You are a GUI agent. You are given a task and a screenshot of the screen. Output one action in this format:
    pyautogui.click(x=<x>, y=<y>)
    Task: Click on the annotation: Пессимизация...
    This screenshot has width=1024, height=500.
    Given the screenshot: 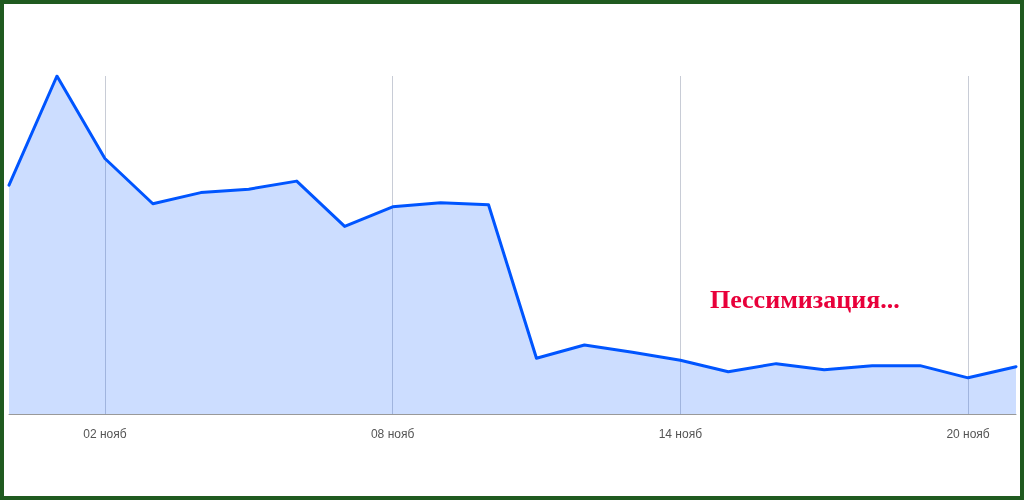 What is the action you would take?
    pyautogui.click(x=805, y=299)
    